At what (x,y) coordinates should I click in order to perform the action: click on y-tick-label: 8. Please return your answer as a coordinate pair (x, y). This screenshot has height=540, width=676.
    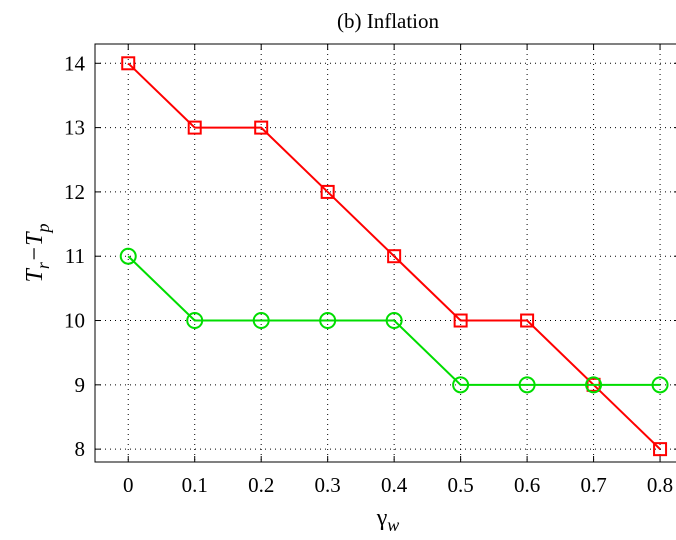
    Looking at the image, I should click on (80, 449).